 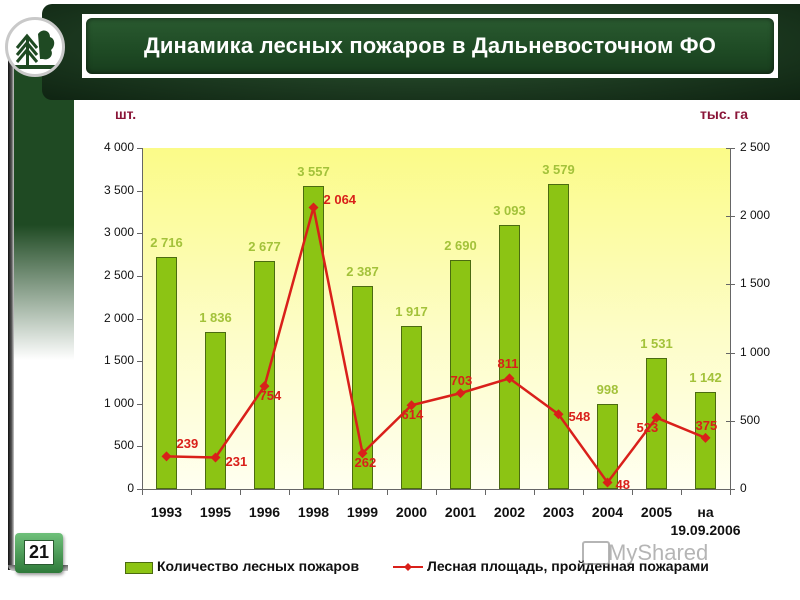 What do you see at coordinates (118, 232) in the screenshot?
I see `left-axis-tick-label: 3 000` at bounding box center [118, 232].